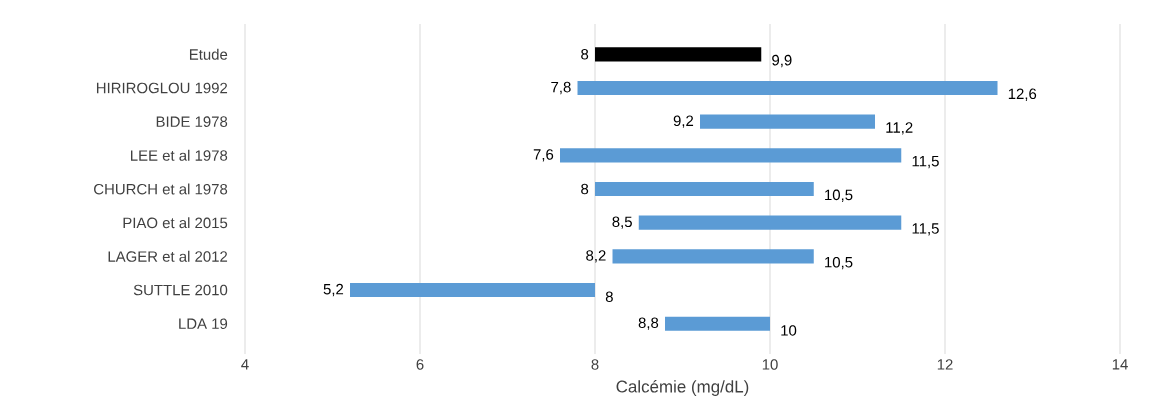 The width and height of the screenshot is (1176, 412). I want to click on y-tick-label: SUTTLE 2010, so click(180, 290).